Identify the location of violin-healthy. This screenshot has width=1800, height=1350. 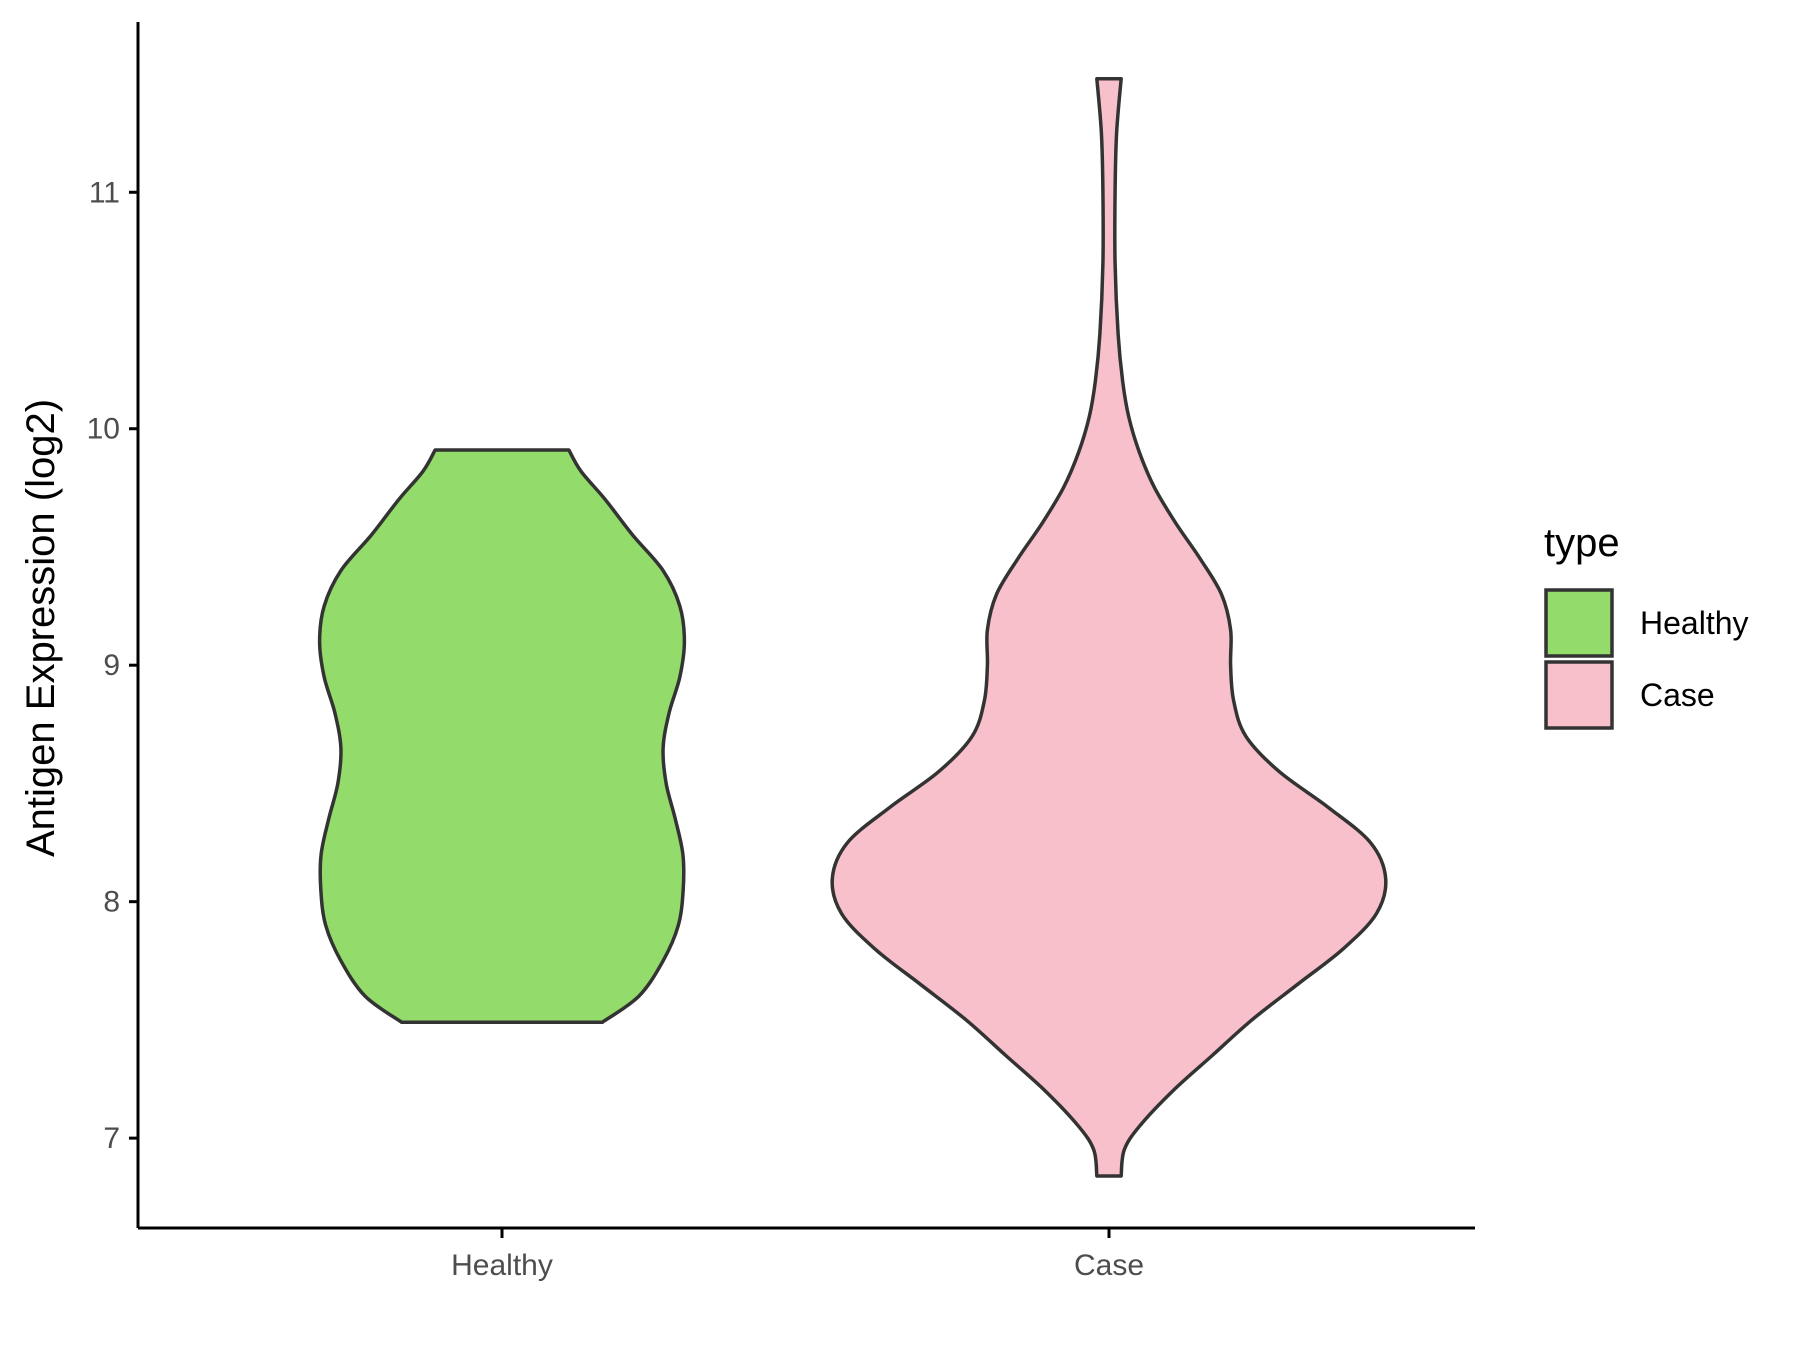
(502, 736).